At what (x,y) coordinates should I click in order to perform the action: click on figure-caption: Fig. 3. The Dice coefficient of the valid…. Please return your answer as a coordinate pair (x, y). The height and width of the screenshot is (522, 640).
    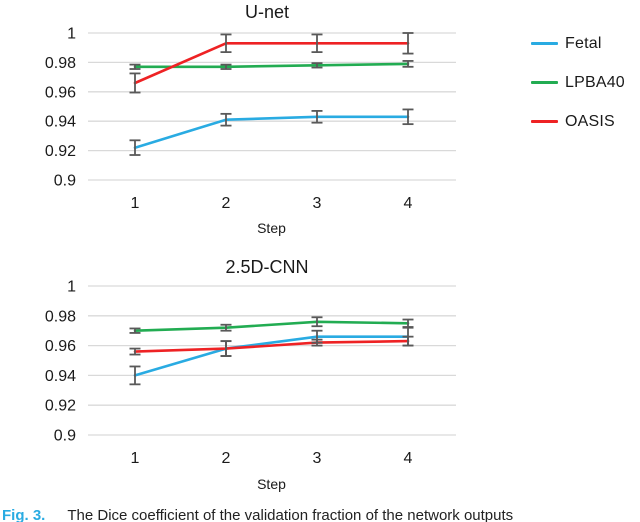
    Looking at the image, I should click on (320, 514).